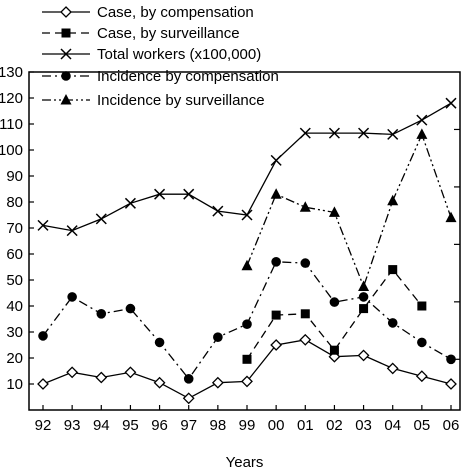 Image resolution: width=474 pixels, height=474 pixels. Describe the element at coordinates (457, 244) in the screenshot. I see `right-y-axis` at that location.